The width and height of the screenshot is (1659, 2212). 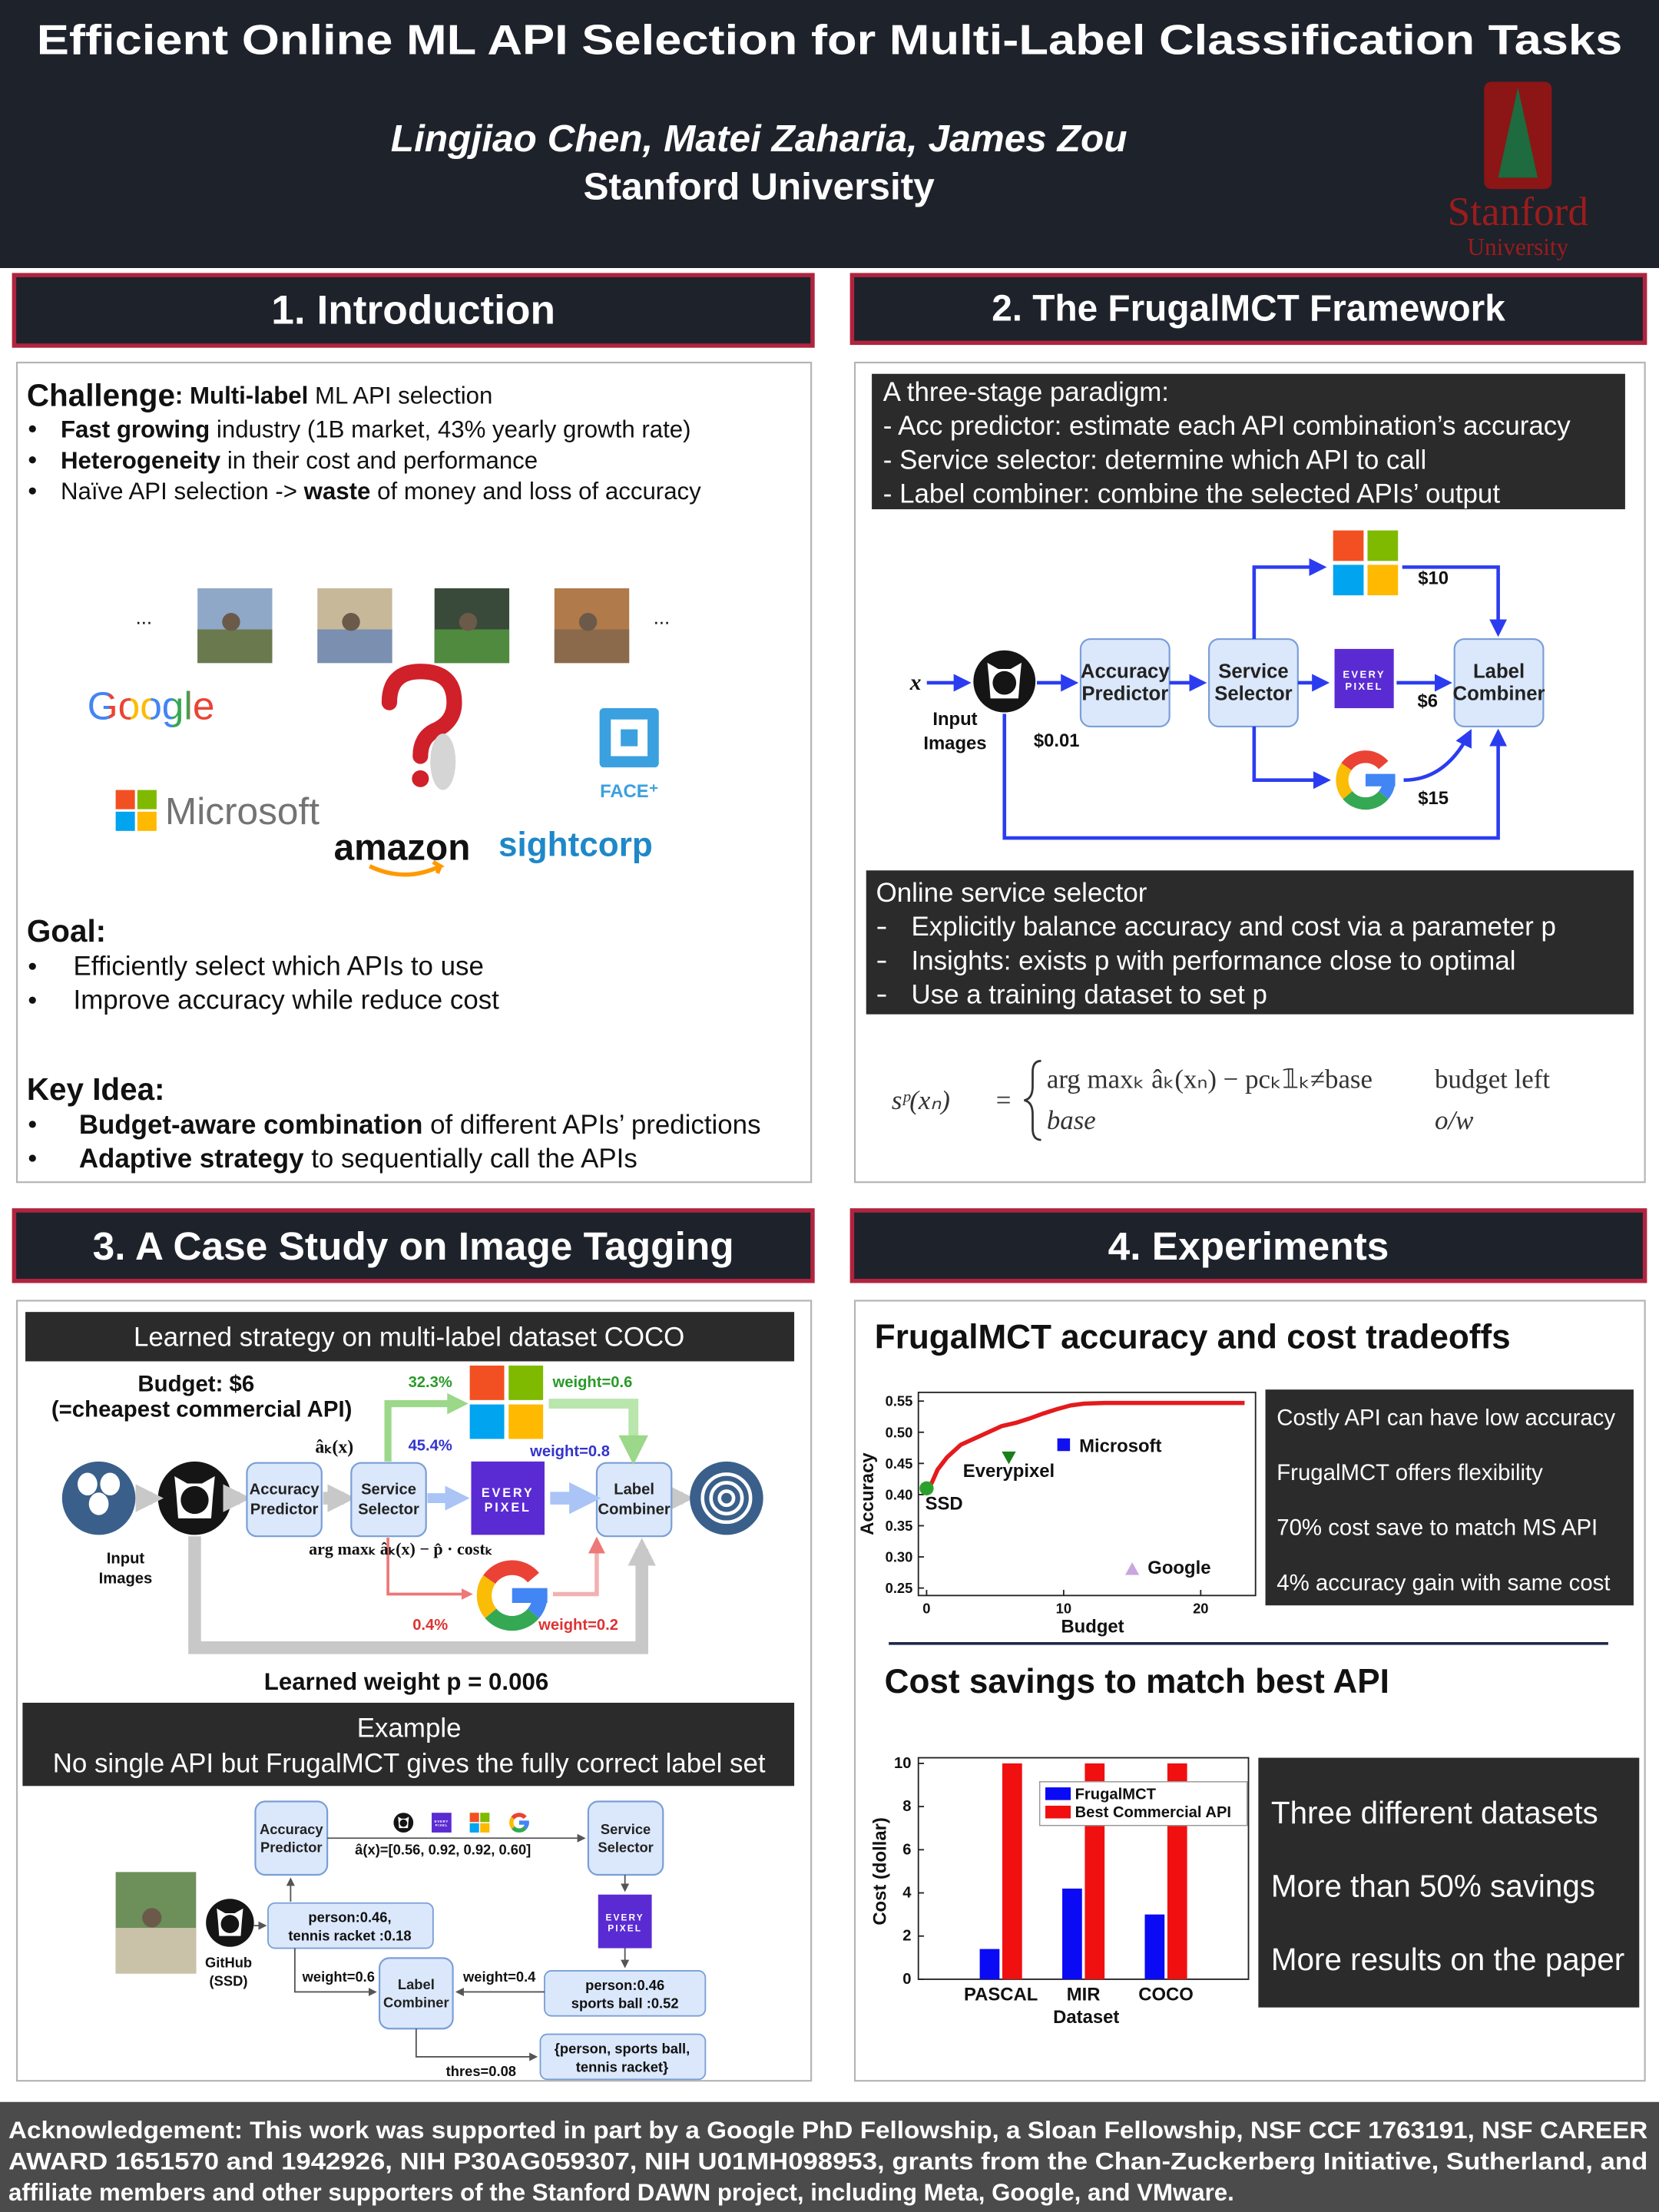 I want to click on api-accuracy: 32.3%, so click(x=430, y=1382).